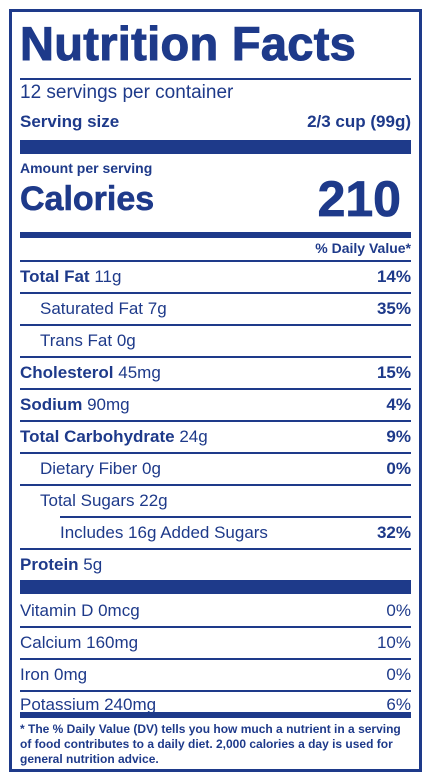 This screenshot has width=440, height=783. What do you see at coordinates (215, 675) in the screenshot?
I see `vitamin-row-iron: Iron 0mg 0%` at bounding box center [215, 675].